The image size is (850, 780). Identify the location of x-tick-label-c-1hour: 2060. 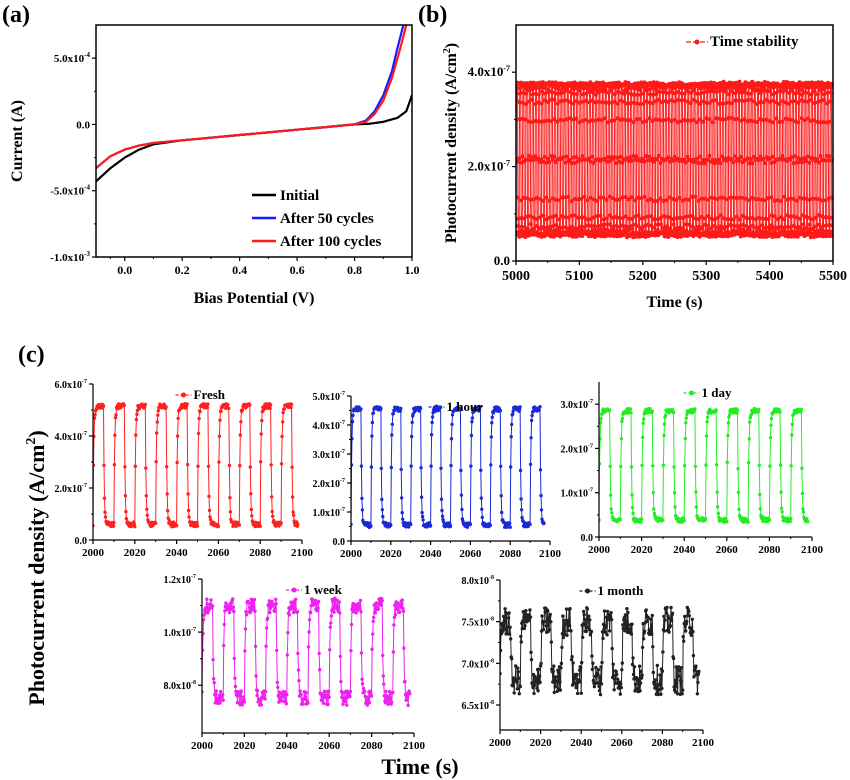
(470, 554).